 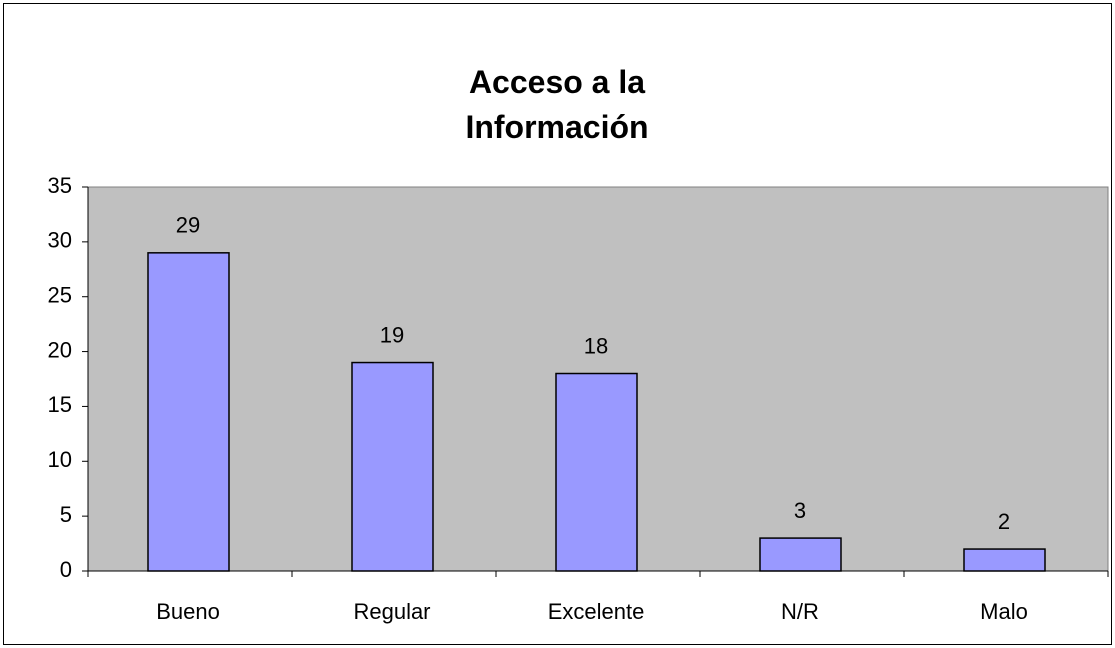 I want to click on data-label: 3, so click(x=800, y=510).